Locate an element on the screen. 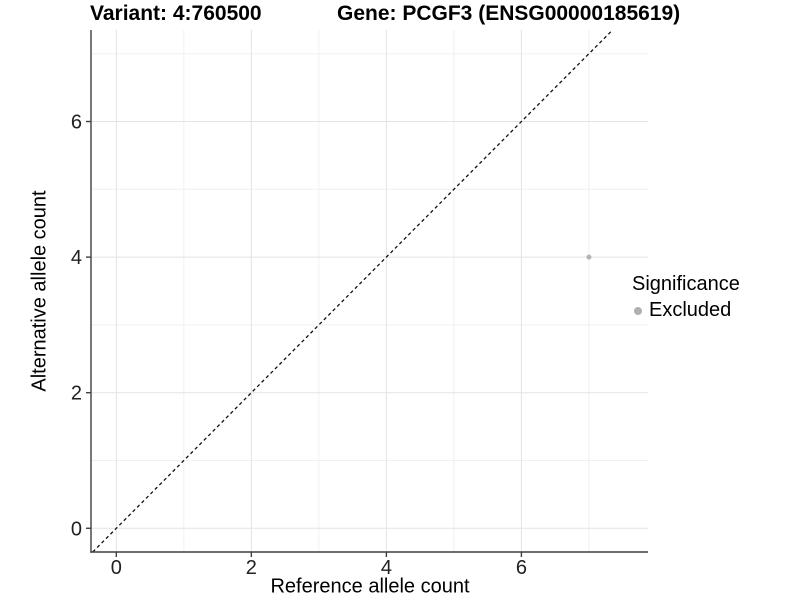 This screenshot has width=800, height=600. legend-title: Significance is located at coordinates (686, 284).